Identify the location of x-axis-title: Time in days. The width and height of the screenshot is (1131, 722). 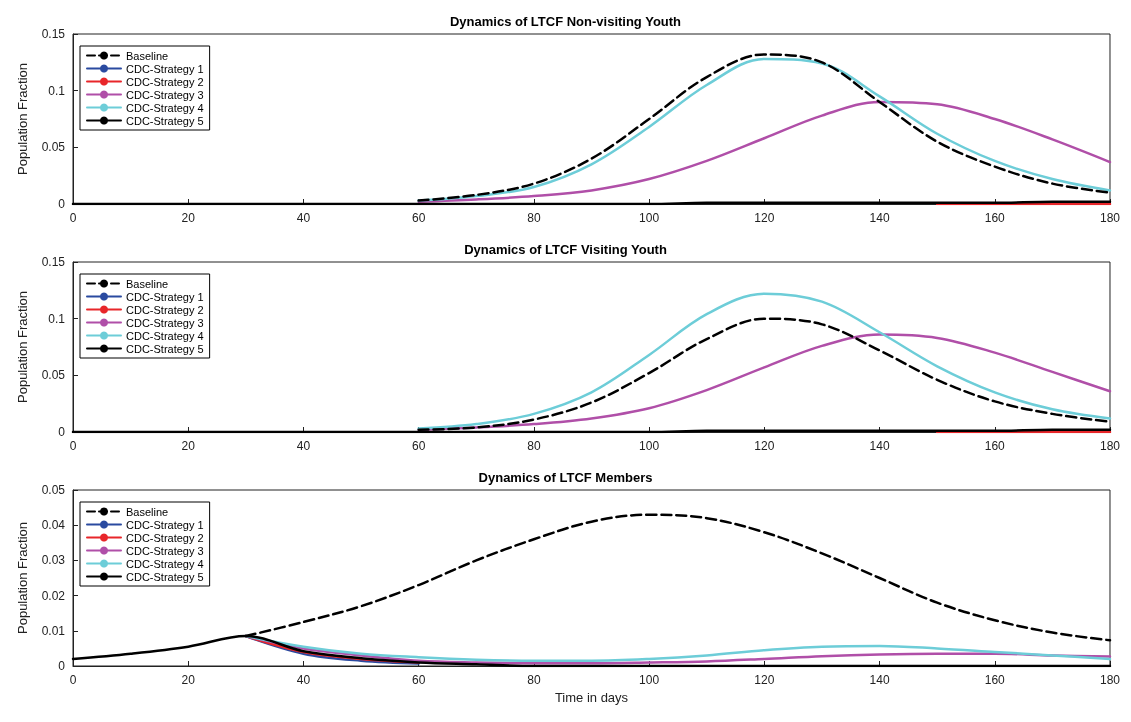
(591, 697).